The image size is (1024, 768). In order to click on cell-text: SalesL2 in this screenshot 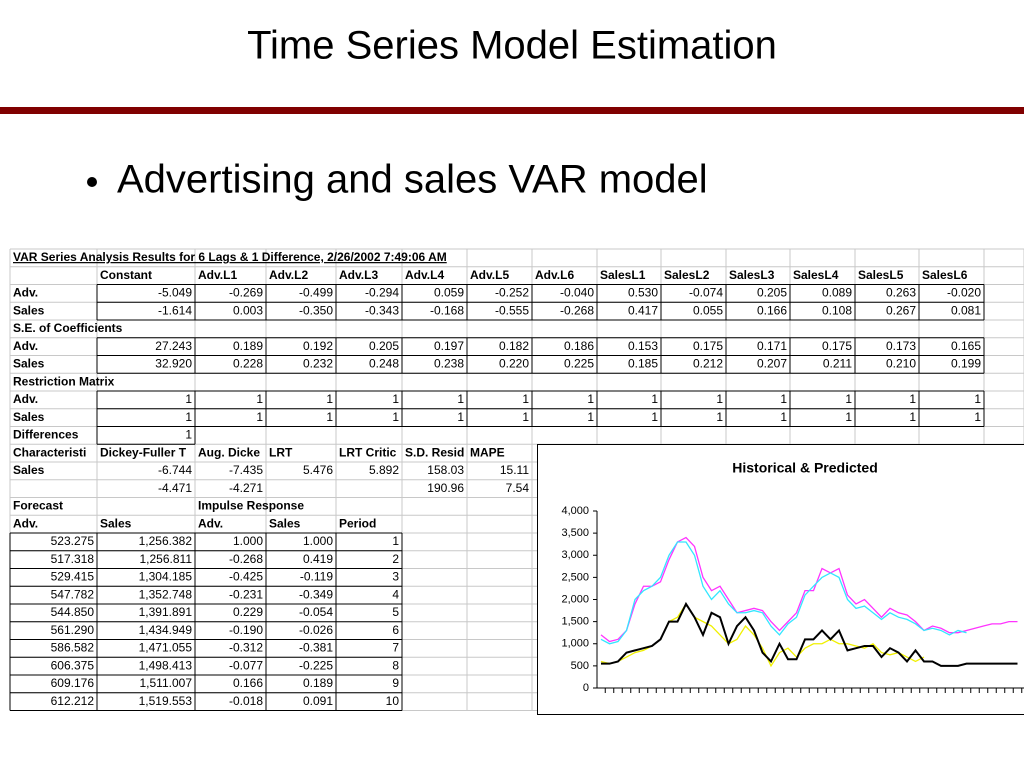, I will do `click(687, 275)`.